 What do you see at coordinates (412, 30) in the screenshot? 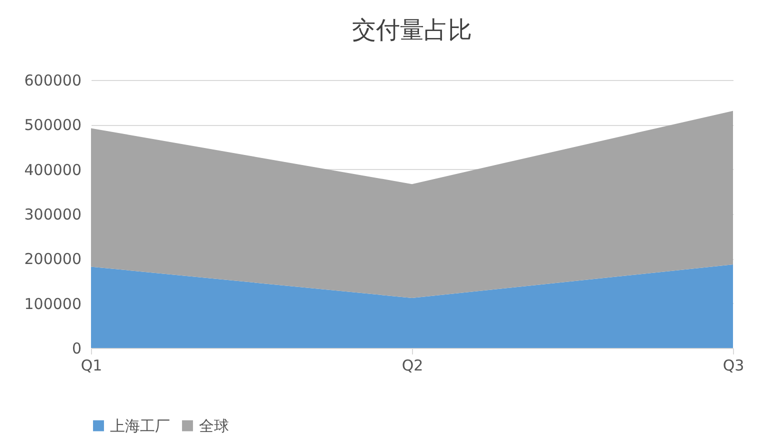
I see `chart-title: 交付量占比` at bounding box center [412, 30].